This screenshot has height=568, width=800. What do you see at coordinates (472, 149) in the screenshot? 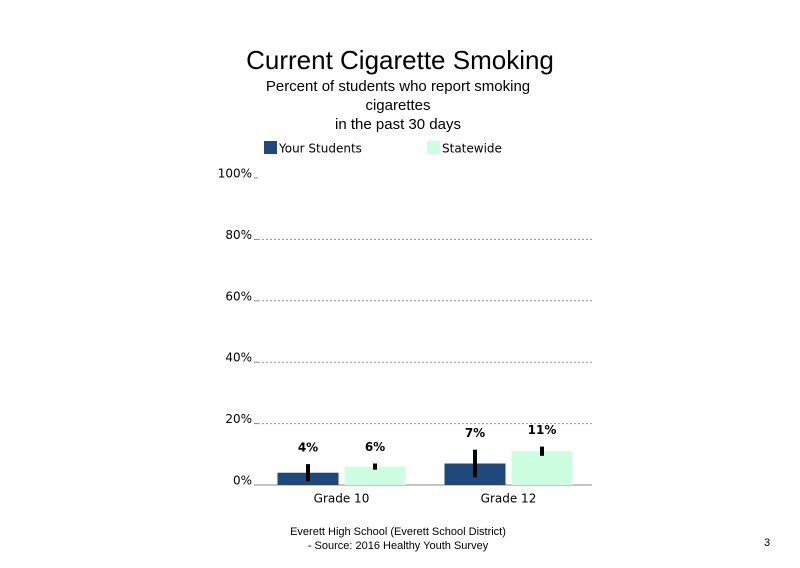
I see `legend-label: Statewide` at bounding box center [472, 149].